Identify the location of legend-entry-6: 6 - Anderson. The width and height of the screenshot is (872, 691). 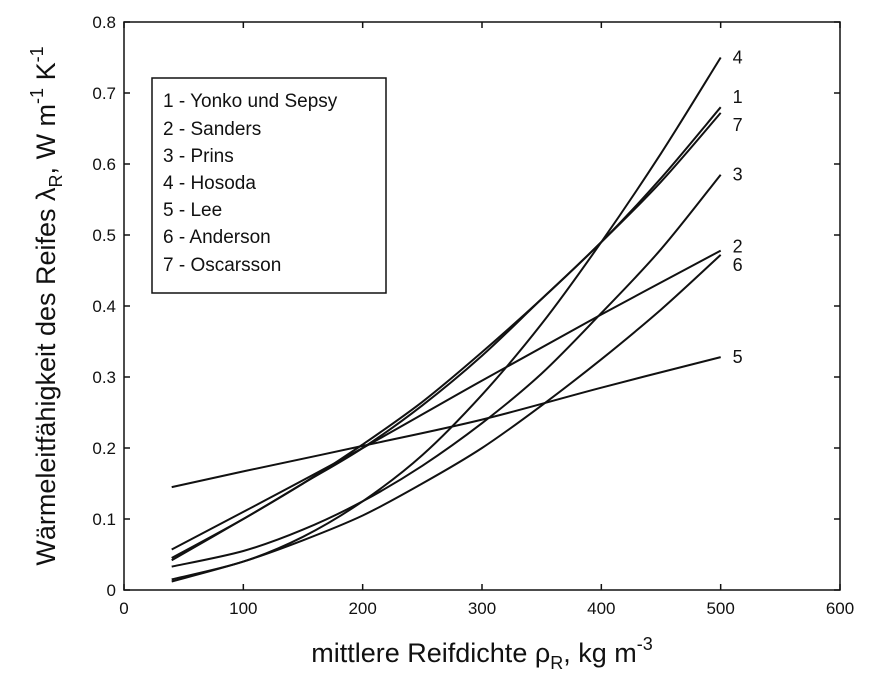
(217, 237).